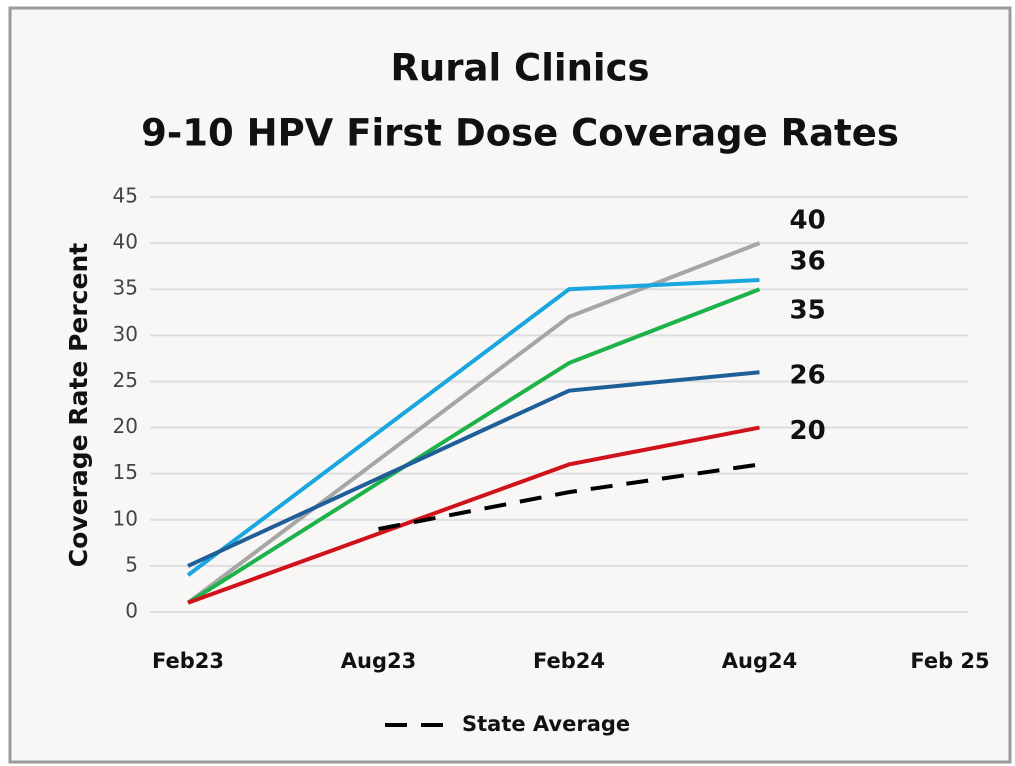 The image size is (1015, 766). Describe the element at coordinates (759, 661) in the screenshot. I see `x-tick-label: Aug24` at that location.